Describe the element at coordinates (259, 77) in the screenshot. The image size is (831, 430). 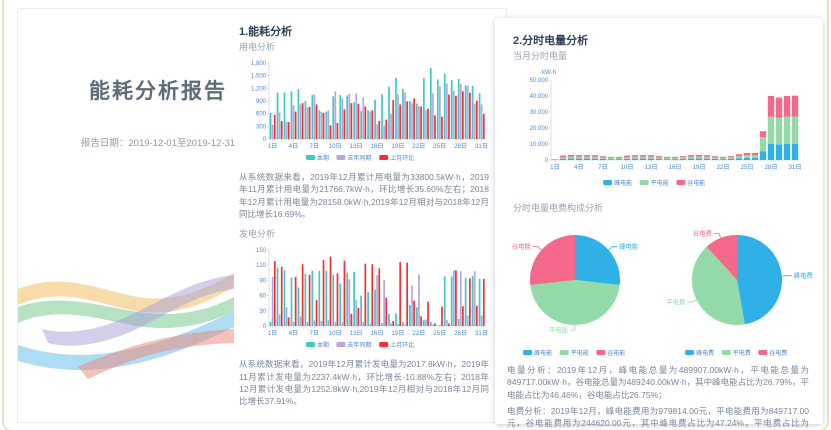
I see `svg-text: 1,500` at that location.